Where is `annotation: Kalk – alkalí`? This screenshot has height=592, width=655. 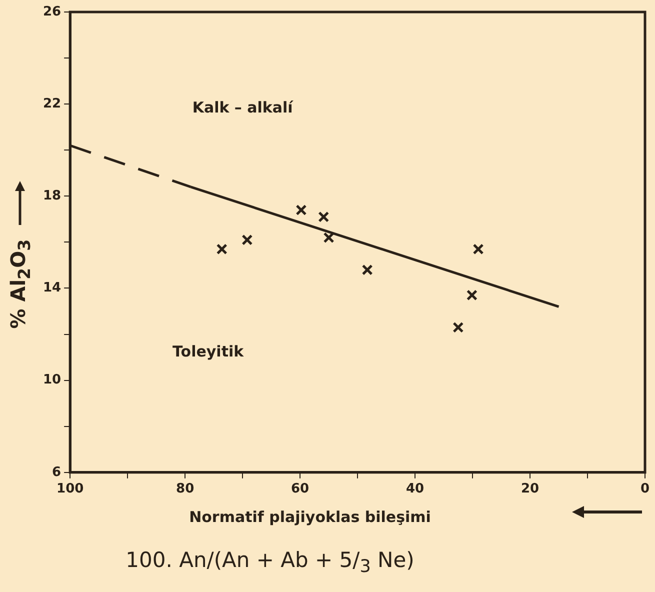
annotation: Kalk – alkalí is located at coordinates (243, 107).